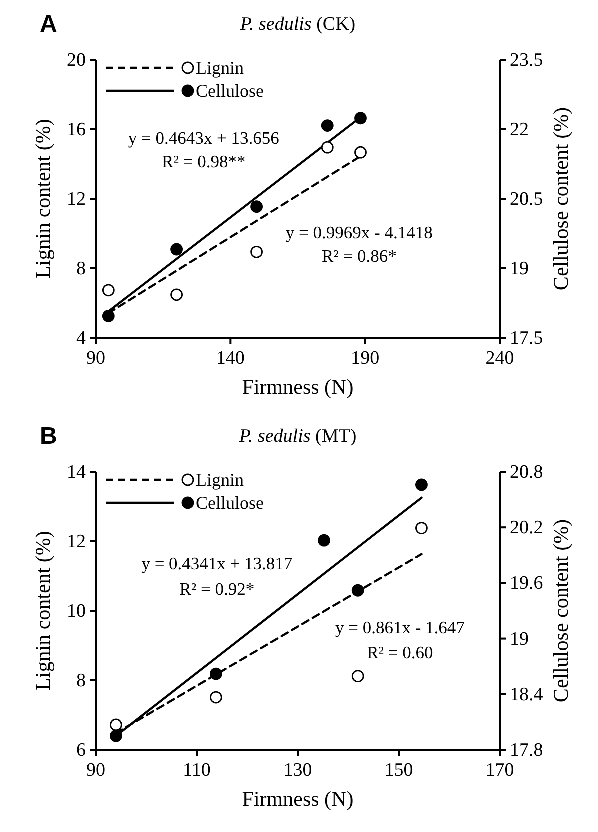 The width and height of the screenshot is (598, 832). Describe the element at coordinates (217, 564) in the screenshot. I see `annotation: y = 0.4341x + 13.817` at that location.